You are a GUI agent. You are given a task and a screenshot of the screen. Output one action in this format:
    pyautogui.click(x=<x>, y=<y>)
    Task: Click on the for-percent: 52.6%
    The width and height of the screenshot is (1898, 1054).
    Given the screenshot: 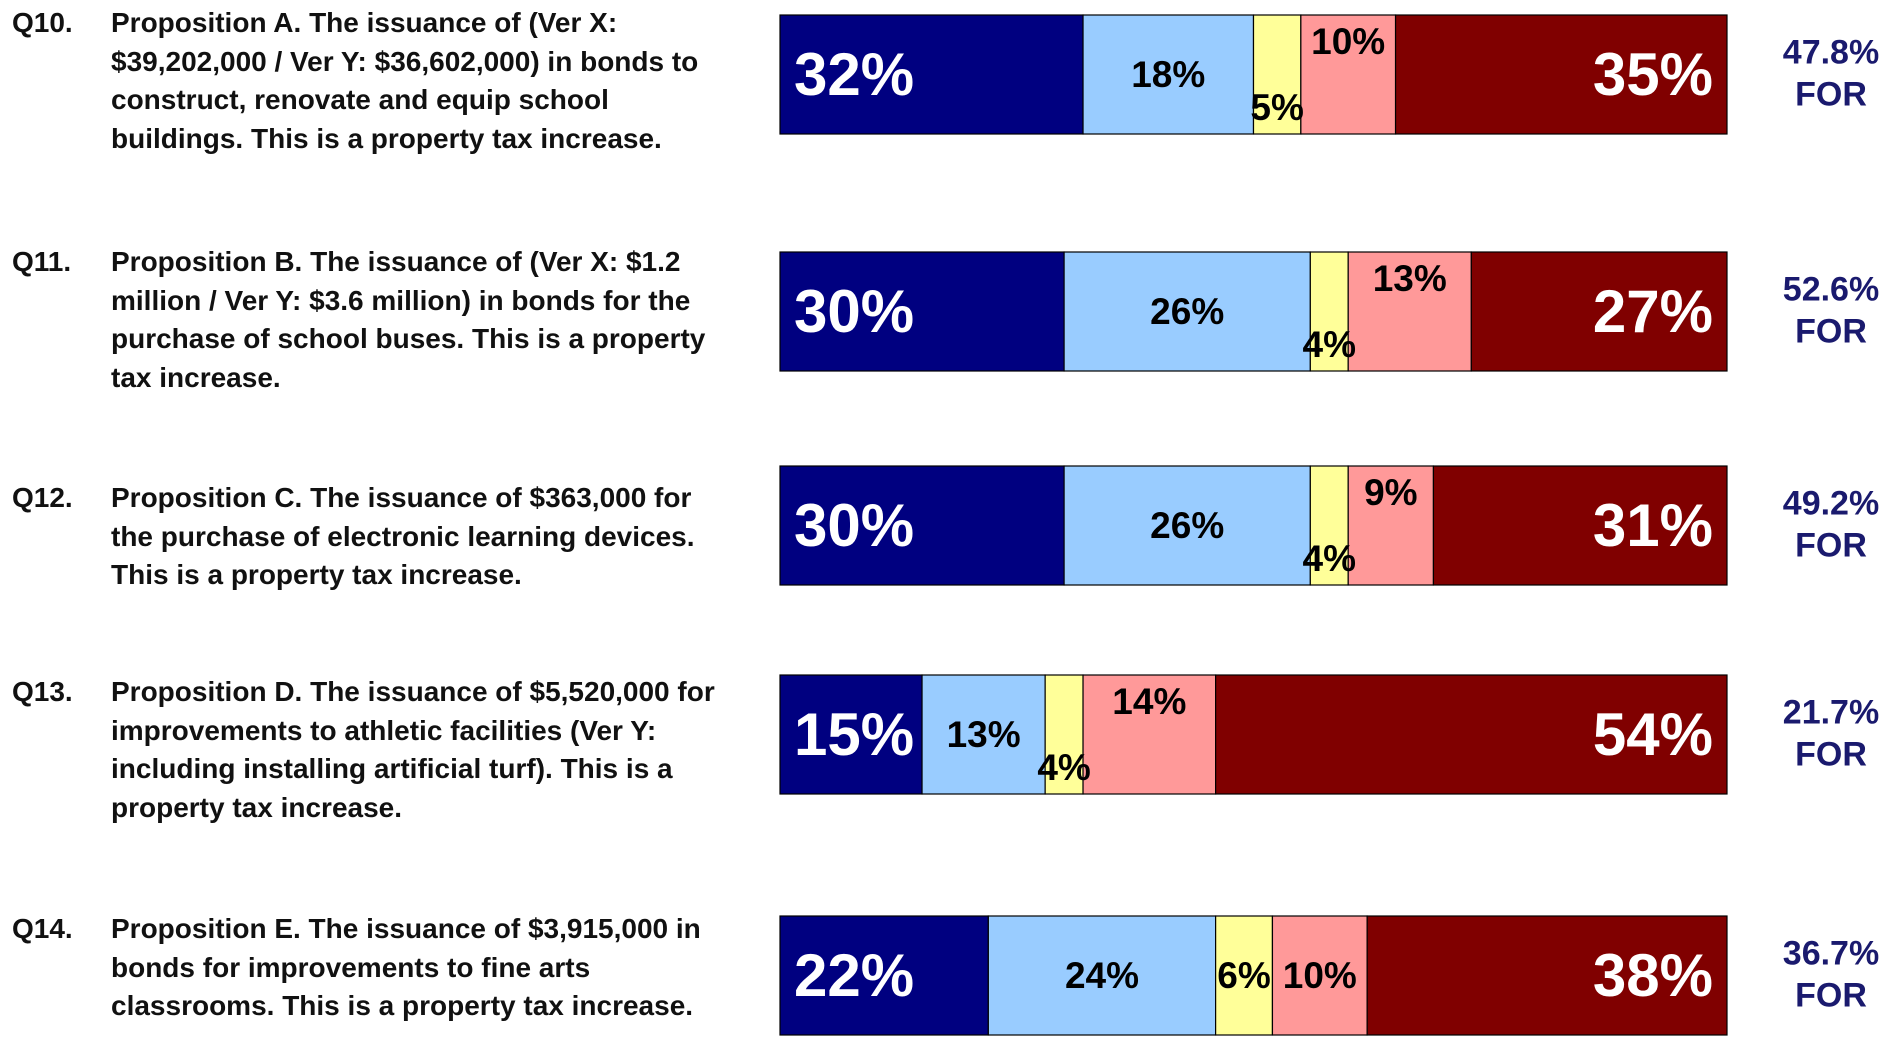 What is the action you would take?
    pyautogui.click(x=1831, y=290)
    